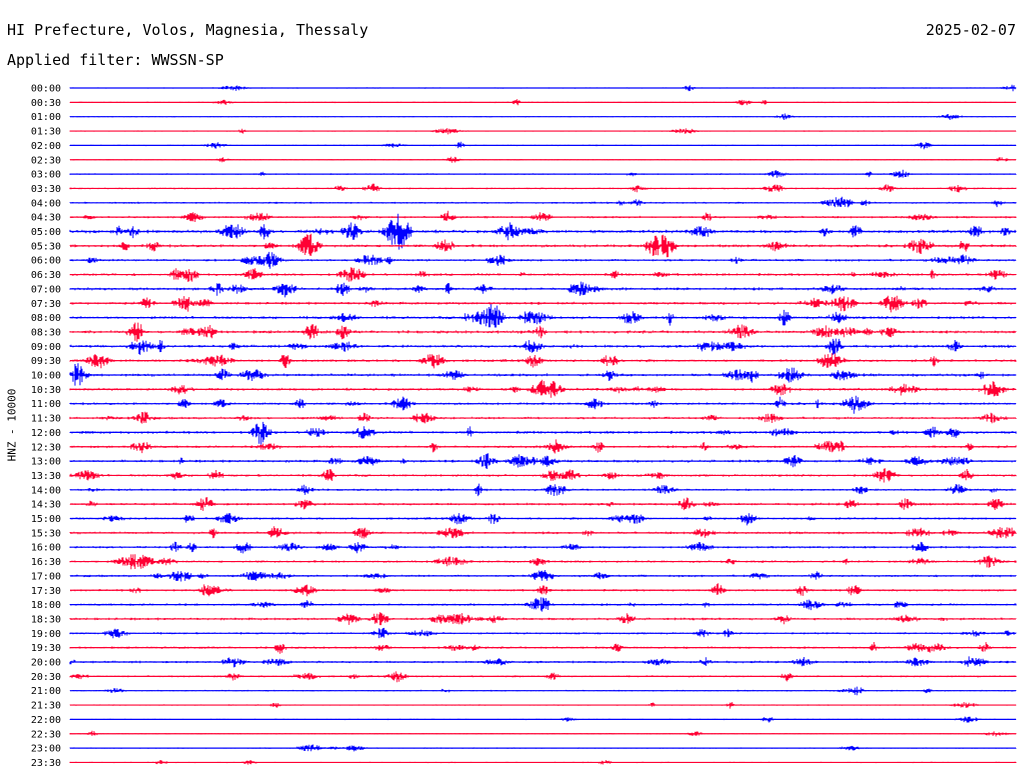 This screenshot has width=1024, height=780. Describe the element at coordinates (46, 591) in the screenshot. I see `trace-time-label: 17:30` at that location.